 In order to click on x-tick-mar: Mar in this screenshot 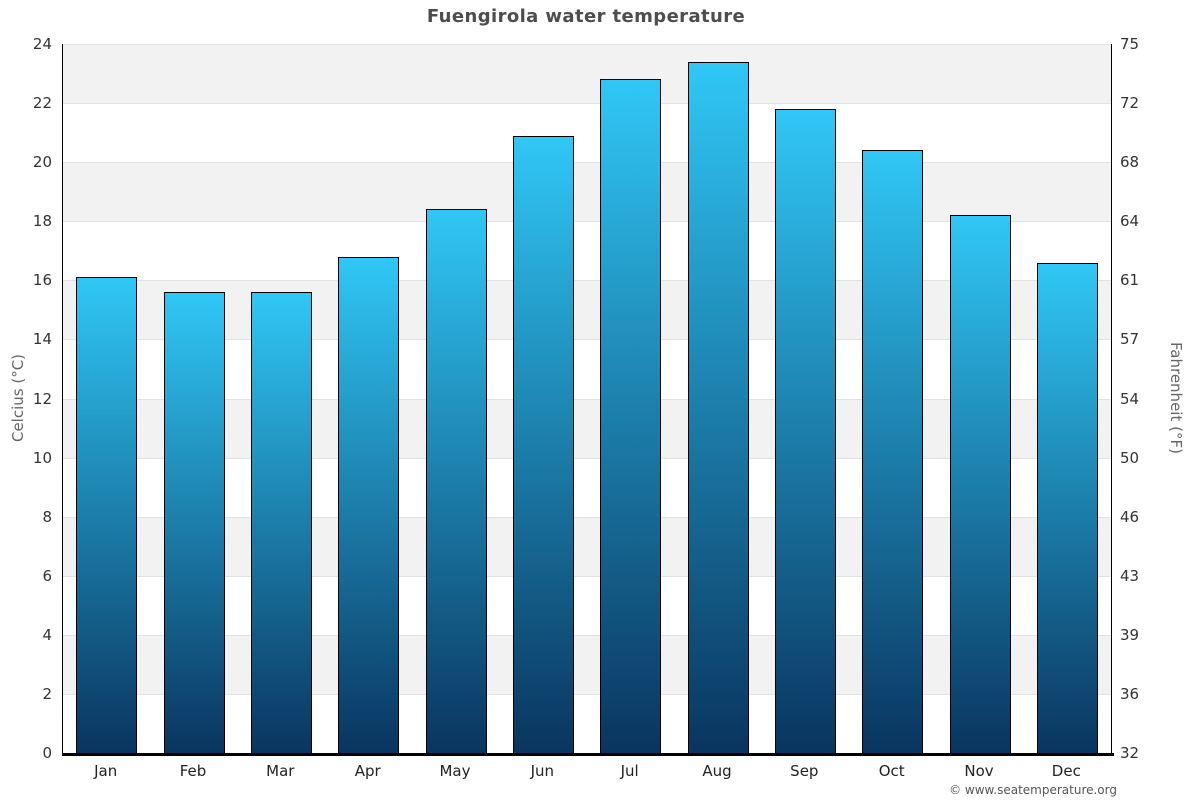, I will do `click(280, 771)`.